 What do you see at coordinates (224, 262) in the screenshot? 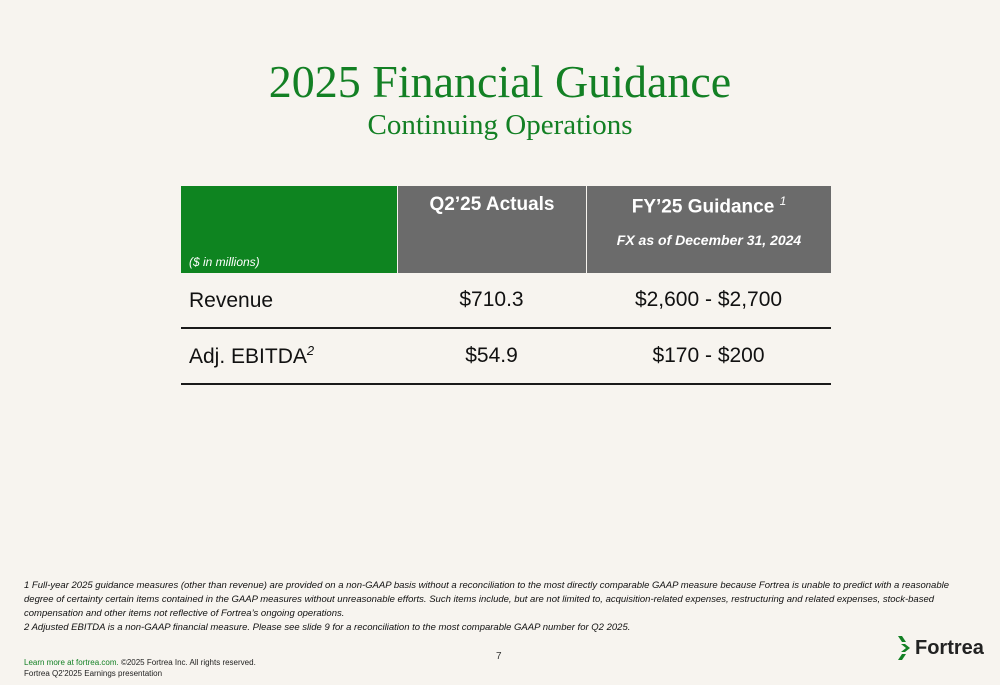
I see `unit-label: ($ in millions)` at bounding box center [224, 262].